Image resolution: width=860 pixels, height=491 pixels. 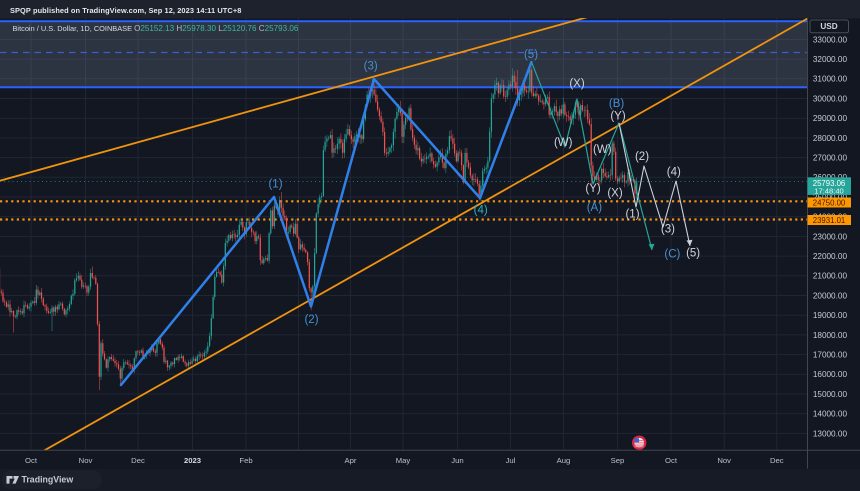 What do you see at coordinates (830, 374) in the screenshot?
I see `svg-text: 16000.00` at bounding box center [830, 374].